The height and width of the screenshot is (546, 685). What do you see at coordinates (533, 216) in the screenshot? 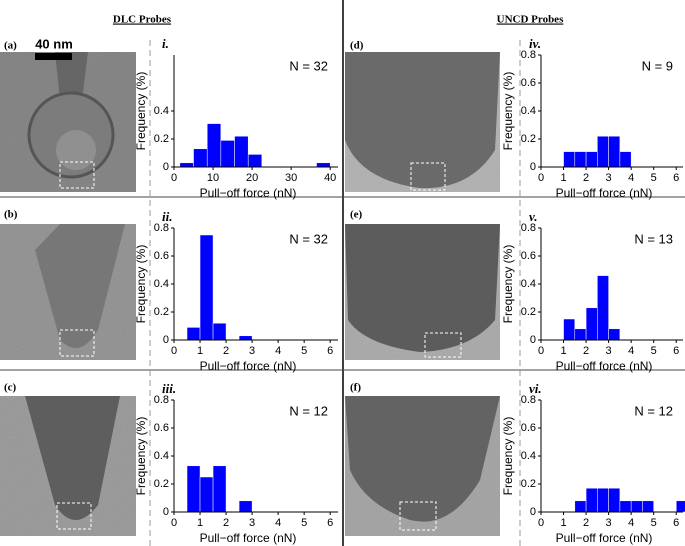
I see `panel-title: v.` at bounding box center [533, 216].